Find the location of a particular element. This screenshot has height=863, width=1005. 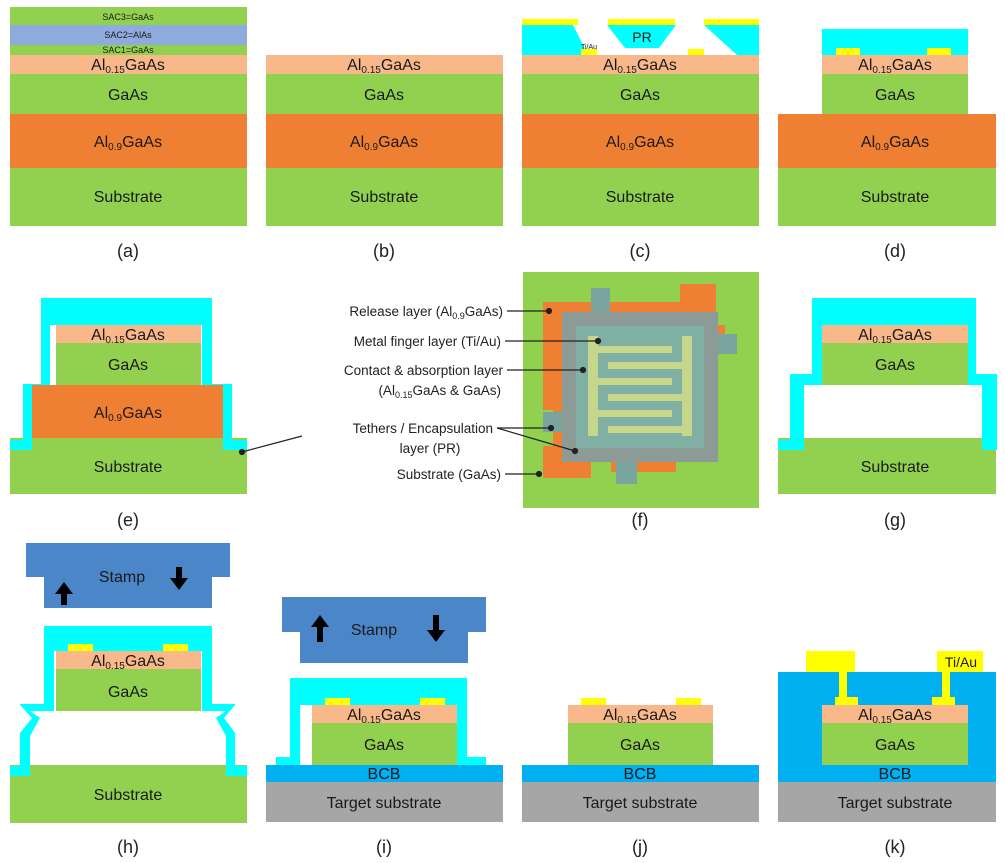

tiau-label: Ti/Au is located at coordinates (589, 47).